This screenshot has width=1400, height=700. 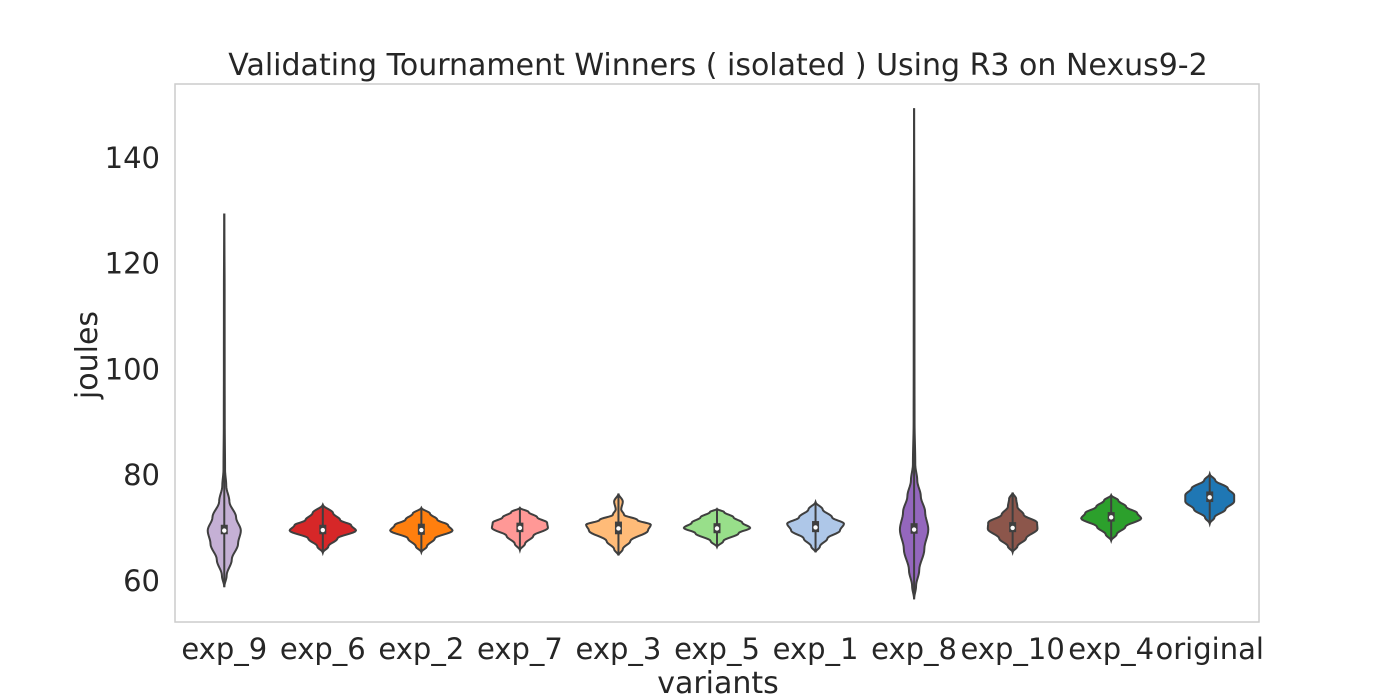 What do you see at coordinates (141, 581) in the screenshot?
I see `y-tick-label: 60` at bounding box center [141, 581].